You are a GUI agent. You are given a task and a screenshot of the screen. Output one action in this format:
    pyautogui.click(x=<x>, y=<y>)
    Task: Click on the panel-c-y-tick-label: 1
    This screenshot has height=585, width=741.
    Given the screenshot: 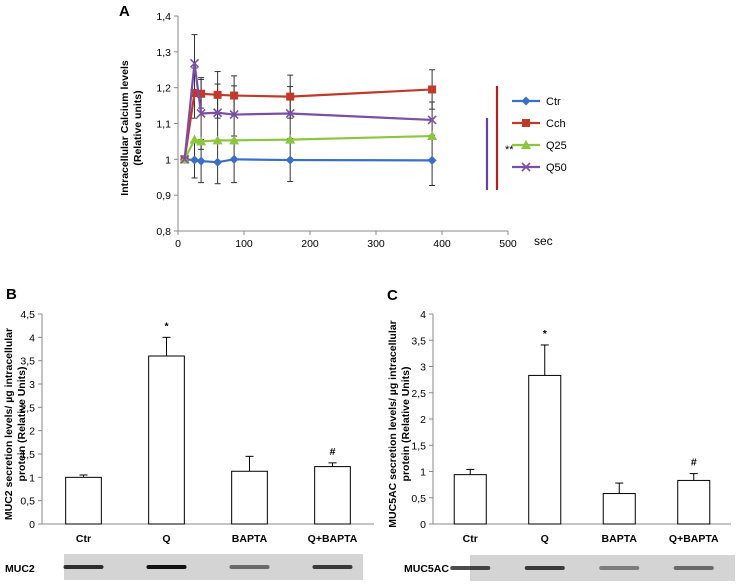 What is the action you would take?
    pyautogui.click(x=423, y=473)
    